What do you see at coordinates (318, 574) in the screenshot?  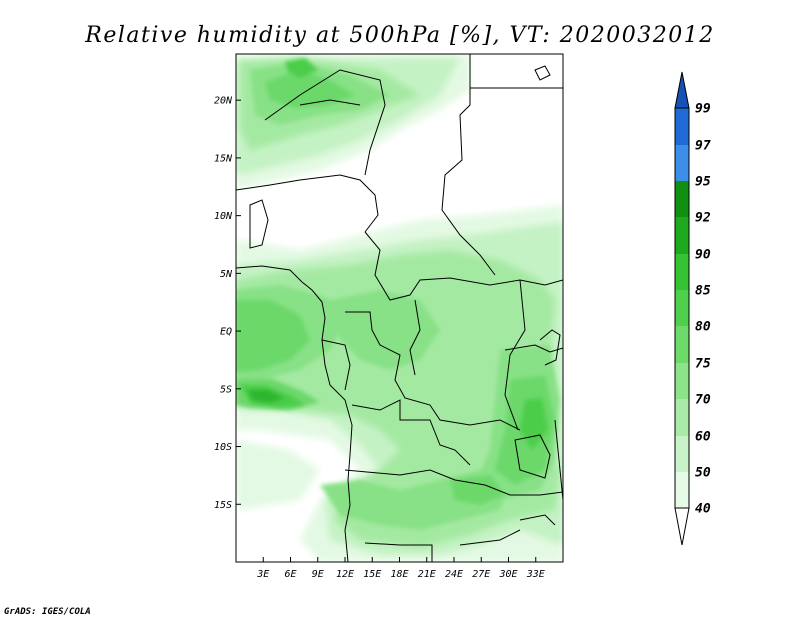 I see `lon-tick-label: 9E` at bounding box center [318, 574].